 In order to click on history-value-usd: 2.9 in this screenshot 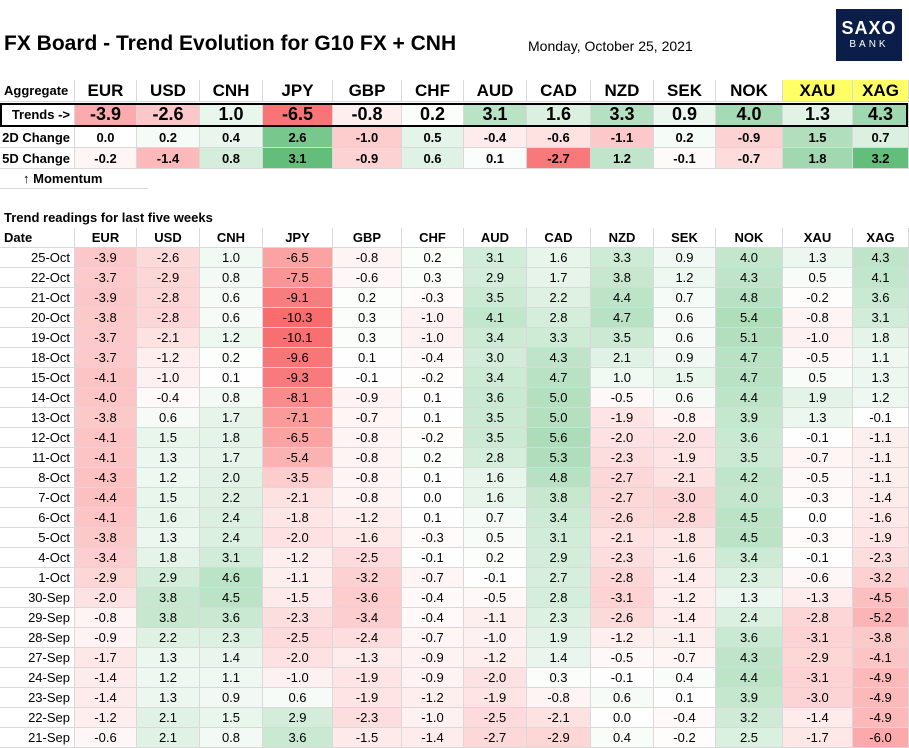, I will do `click(168, 578)`.